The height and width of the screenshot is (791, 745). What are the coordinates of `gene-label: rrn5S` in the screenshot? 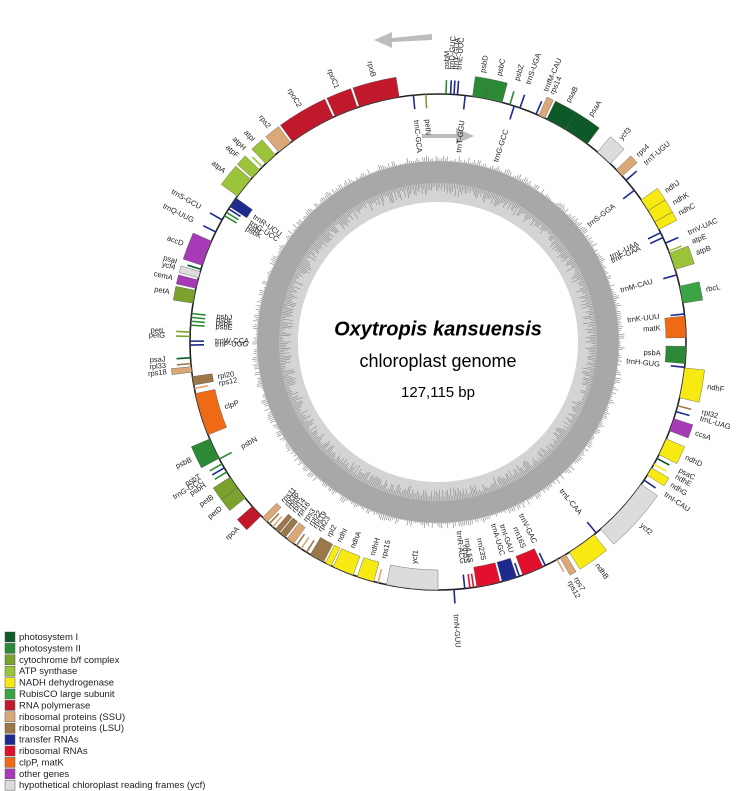 It's located at (465, 553).